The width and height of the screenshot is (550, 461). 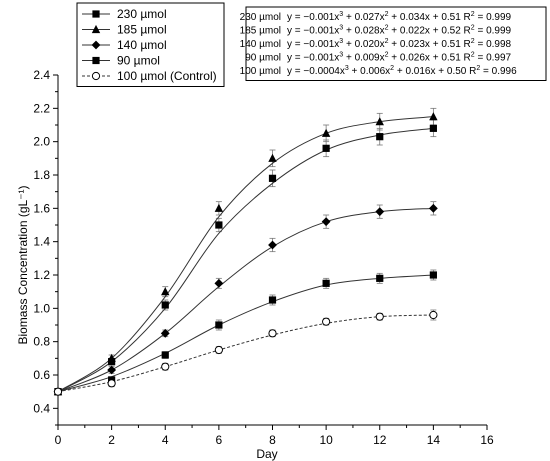 I want to click on y-tick-label: 1.0, so click(x=41, y=308).